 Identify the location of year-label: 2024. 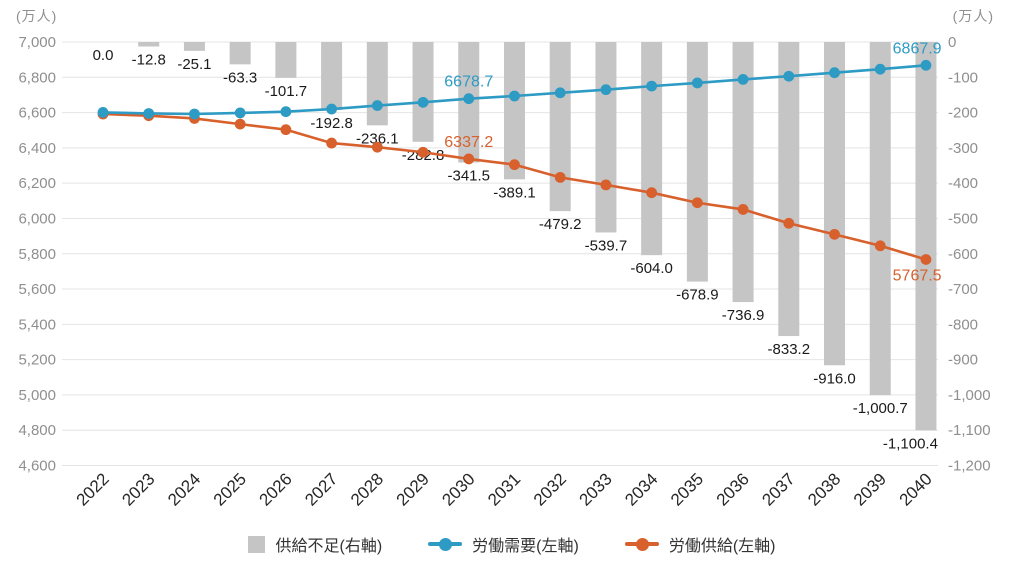
(184, 489).